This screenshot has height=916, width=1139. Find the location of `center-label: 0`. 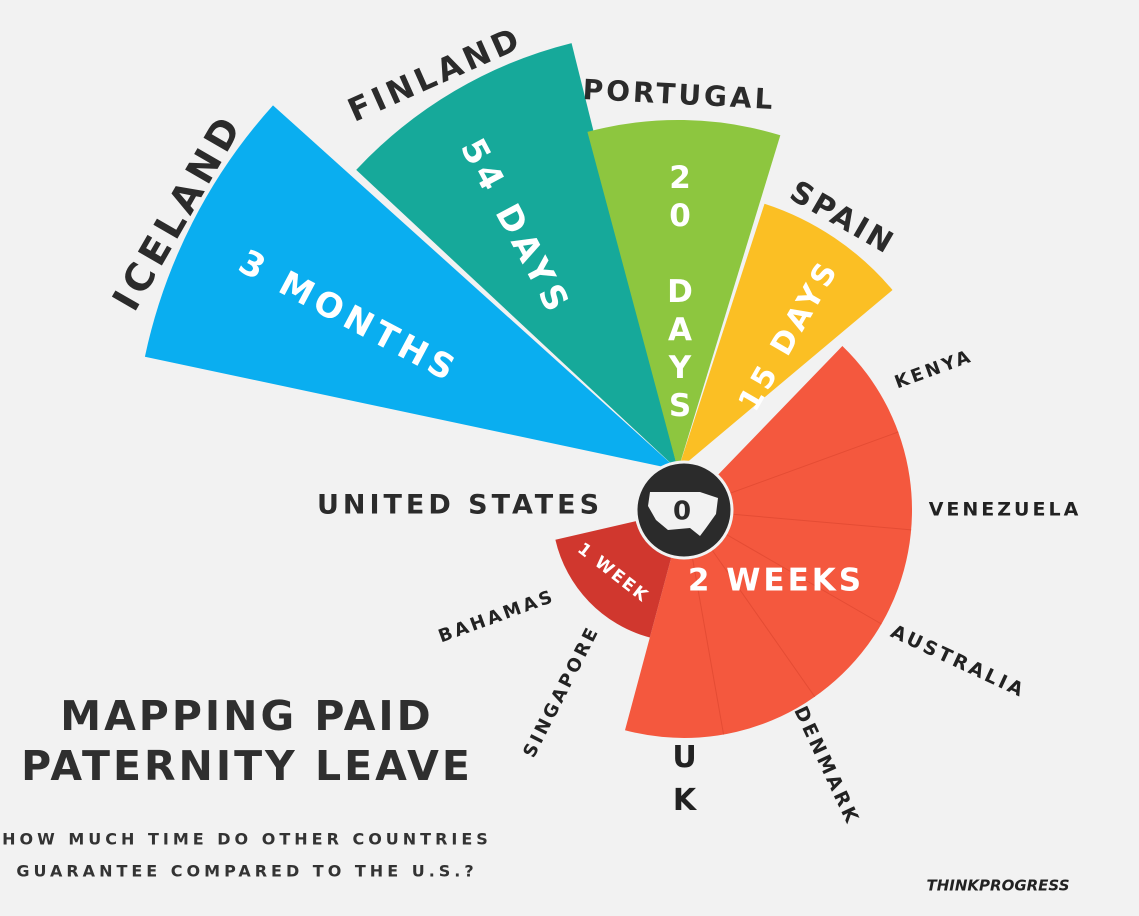

center-label: 0 is located at coordinates (682, 512).